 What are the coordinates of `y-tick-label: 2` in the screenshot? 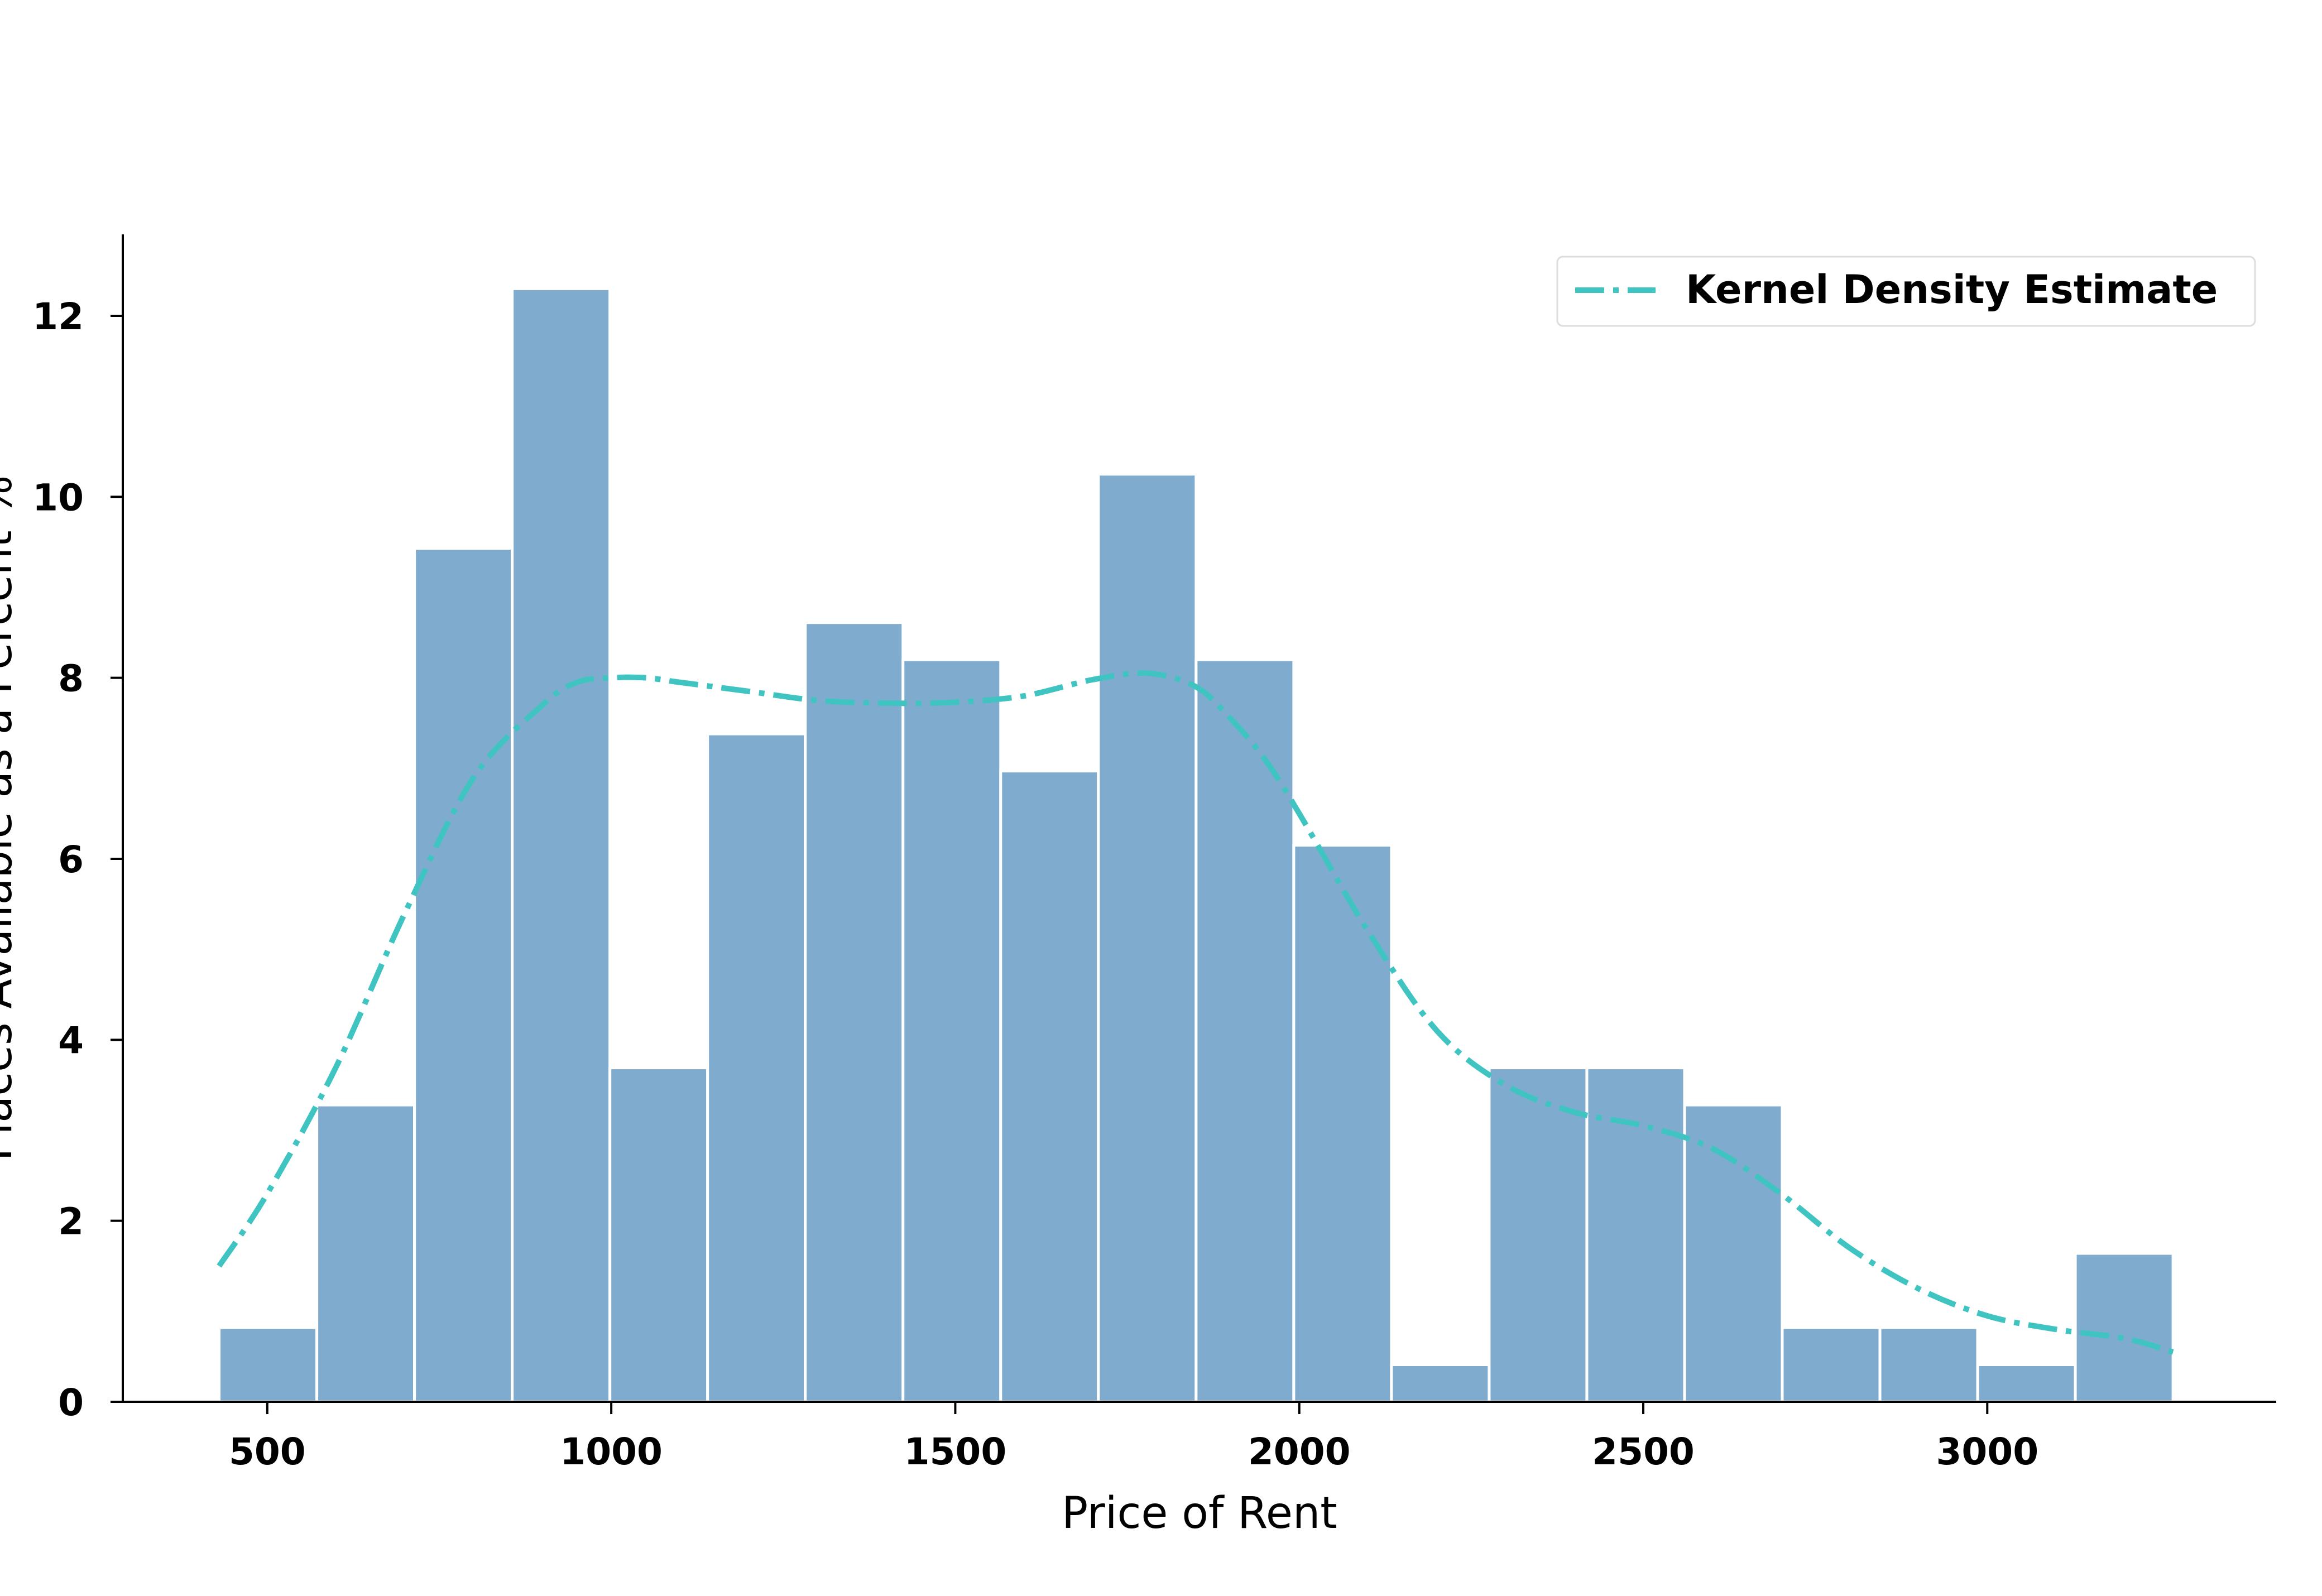 It's located at (71, 1221).